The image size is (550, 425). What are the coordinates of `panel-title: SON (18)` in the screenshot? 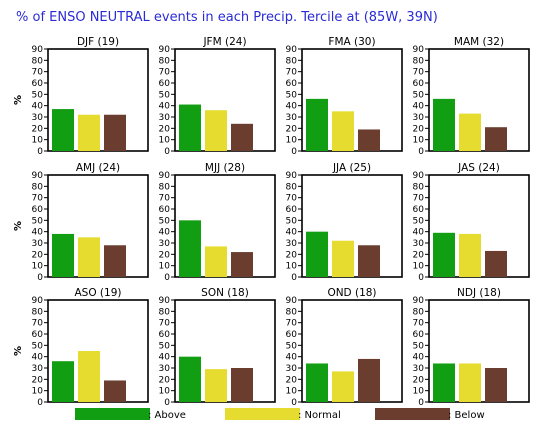 It's located at (225, 293).